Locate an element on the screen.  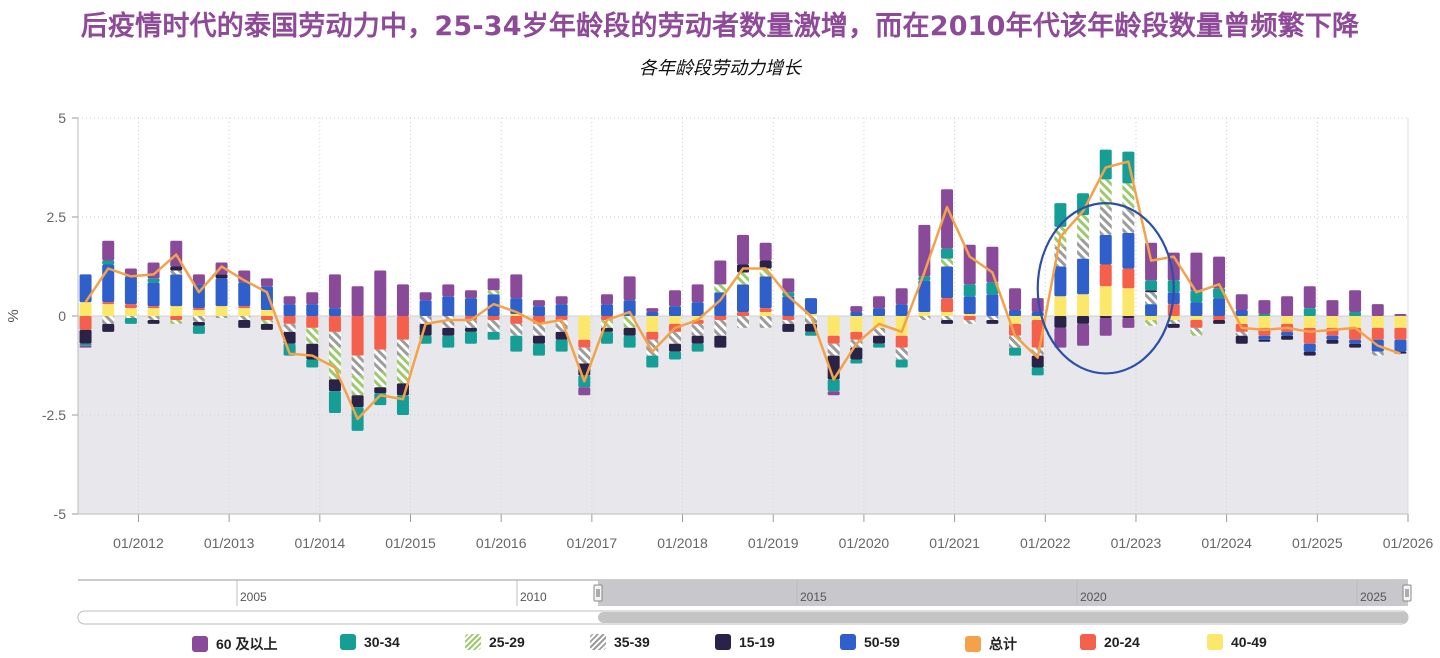
legend-item-a1519: 15-19 is located at coordinates (745, 642).